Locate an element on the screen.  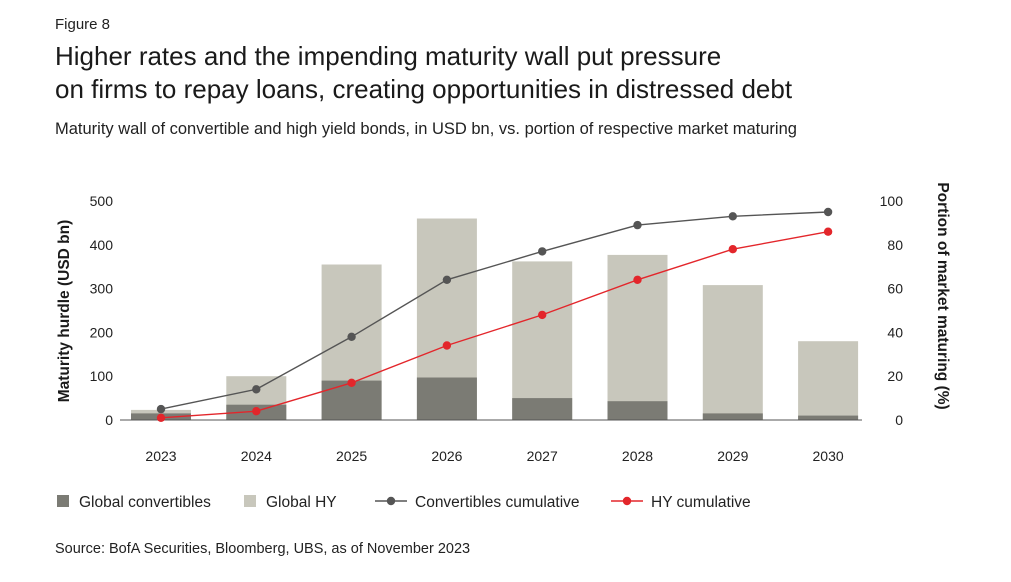
y-right-tick-100: 100 is located at coordinates (892, 201).